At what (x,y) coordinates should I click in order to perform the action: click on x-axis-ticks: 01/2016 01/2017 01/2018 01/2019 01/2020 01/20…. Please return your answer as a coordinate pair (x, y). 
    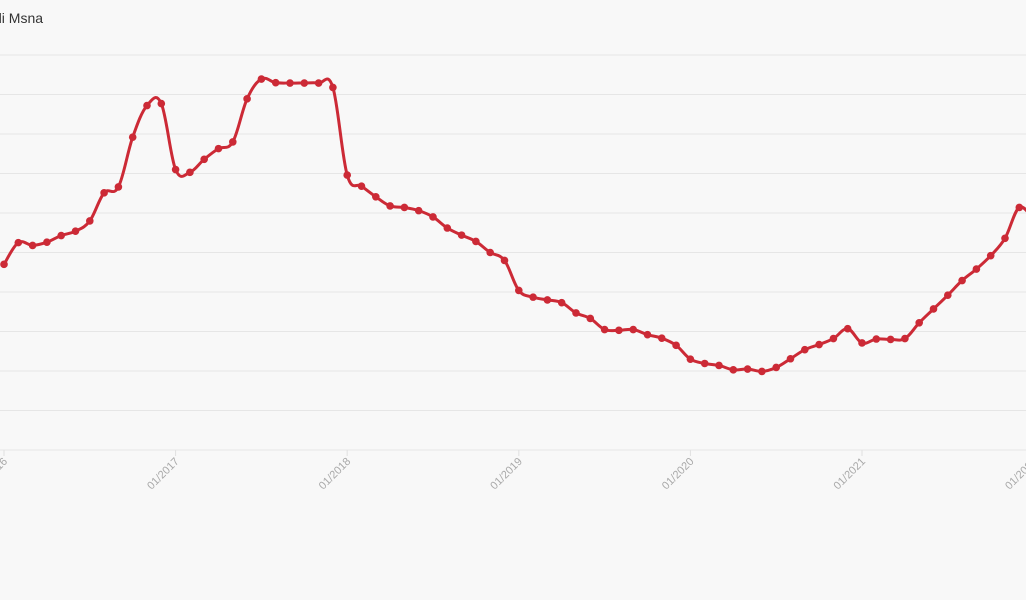
    Looking at the image, I should click on (513, 471).